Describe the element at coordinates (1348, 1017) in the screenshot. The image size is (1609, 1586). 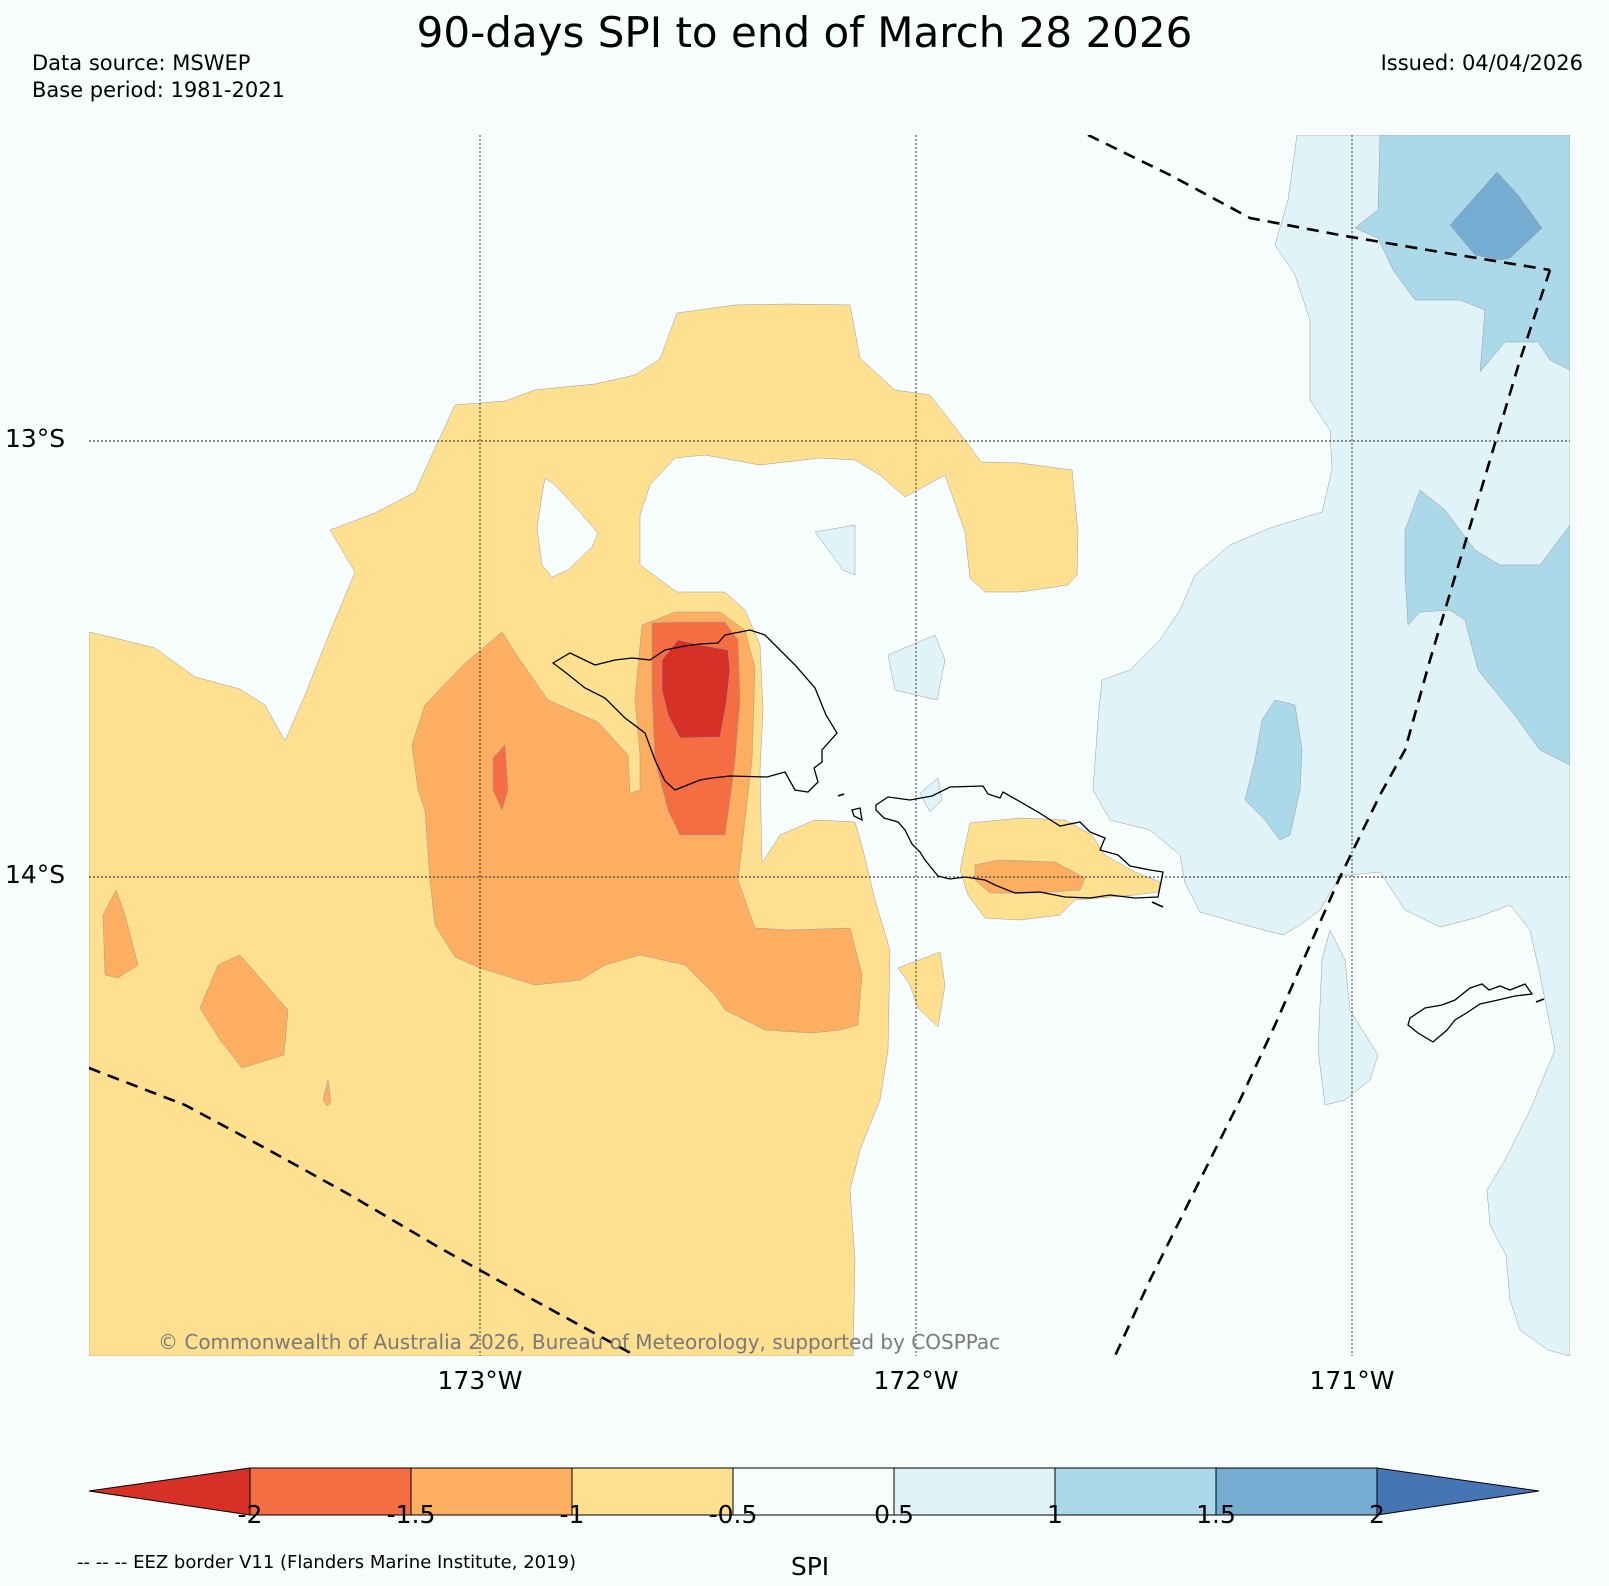
I see `wet-patch-d` at that location.